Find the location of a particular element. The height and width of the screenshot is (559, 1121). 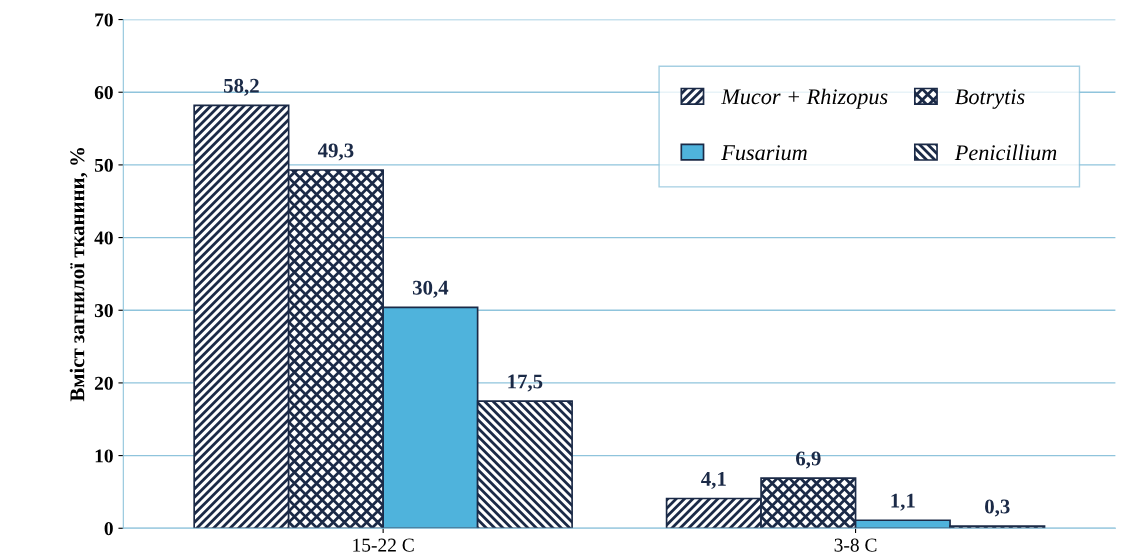

y-tick-label: 20 is located at coordinates (103, 383).